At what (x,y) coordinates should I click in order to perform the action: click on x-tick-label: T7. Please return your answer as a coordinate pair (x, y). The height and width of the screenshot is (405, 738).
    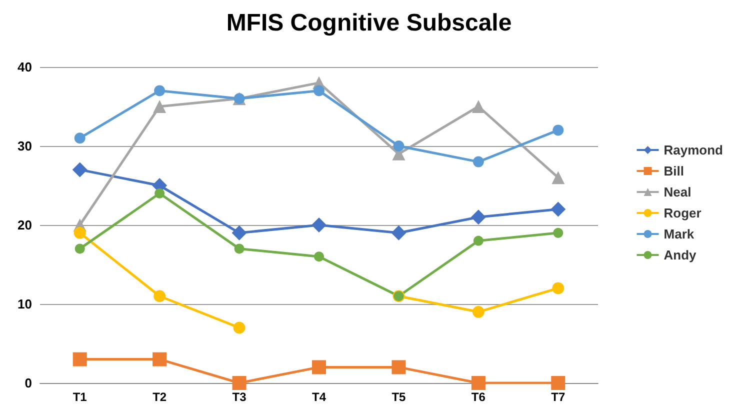
    Looking at the image, I should click on (558, 397).